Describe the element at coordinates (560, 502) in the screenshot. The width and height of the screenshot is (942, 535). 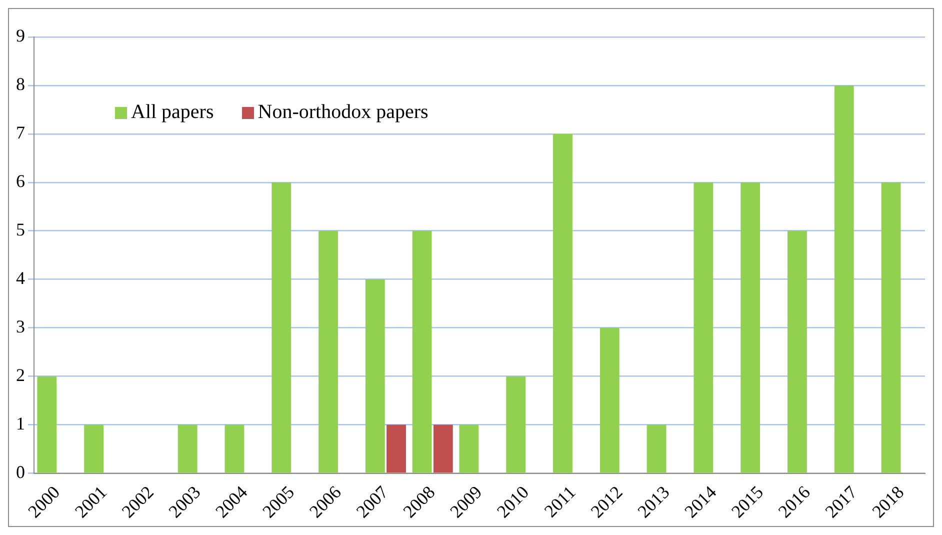
I see `x-tick-label: 2011` at that location.